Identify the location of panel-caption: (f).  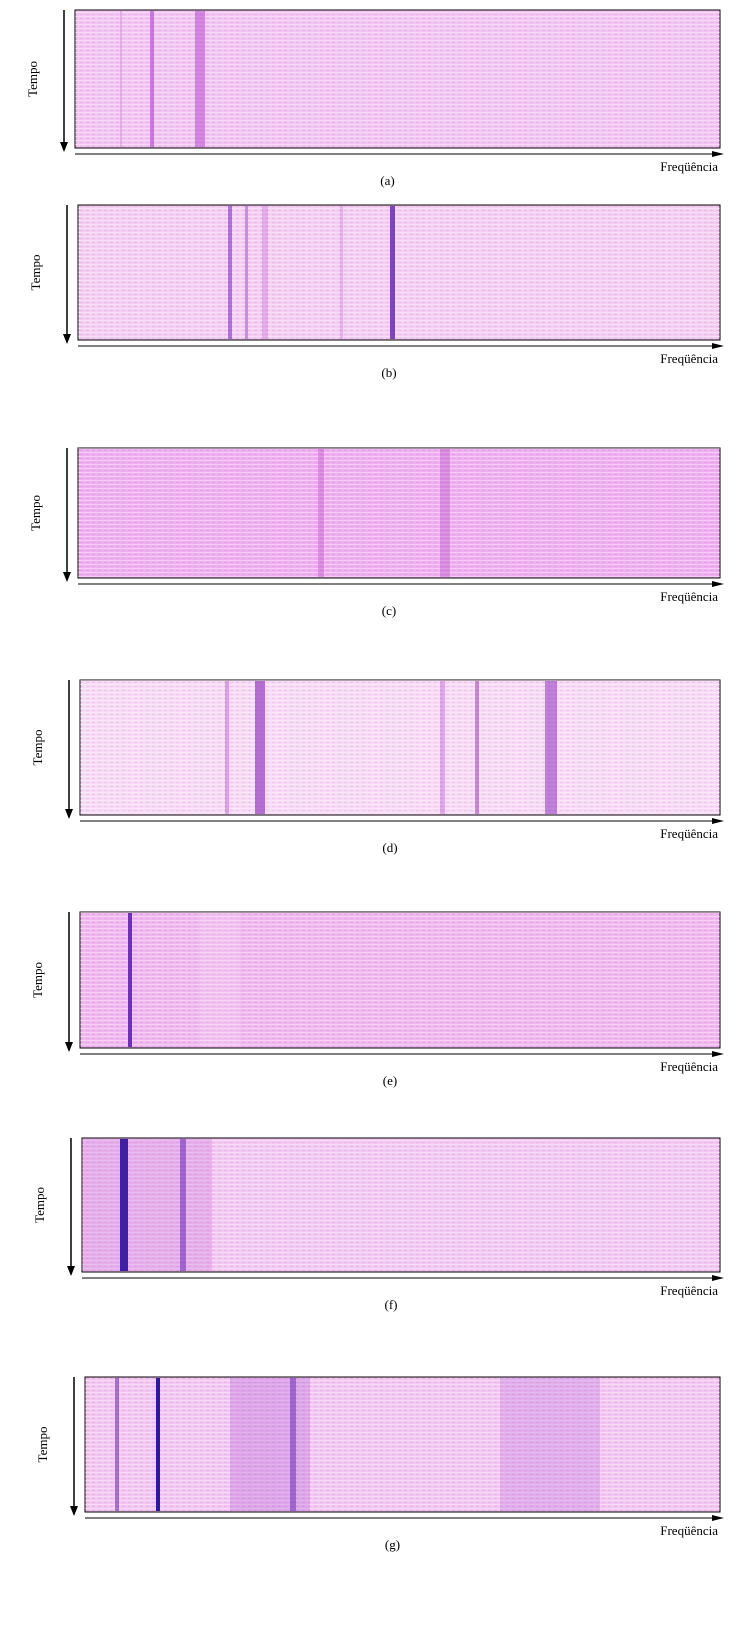
(391, 1304).